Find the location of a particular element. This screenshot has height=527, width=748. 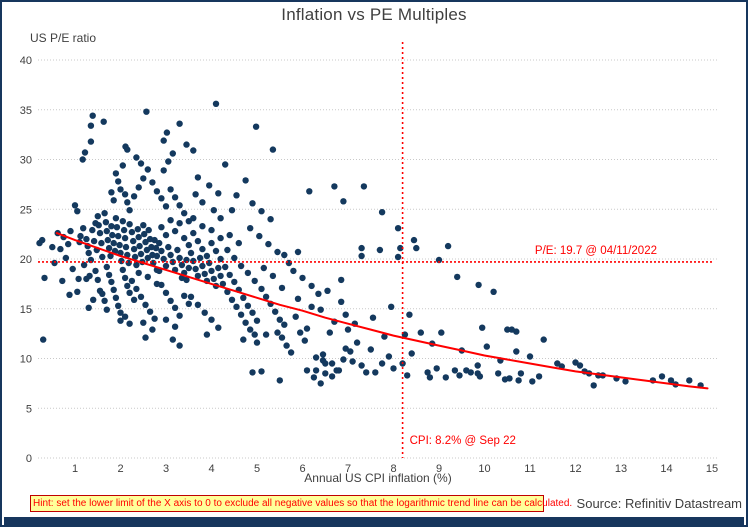

y-tick-label: 25 is located at coordinates (26, 210).